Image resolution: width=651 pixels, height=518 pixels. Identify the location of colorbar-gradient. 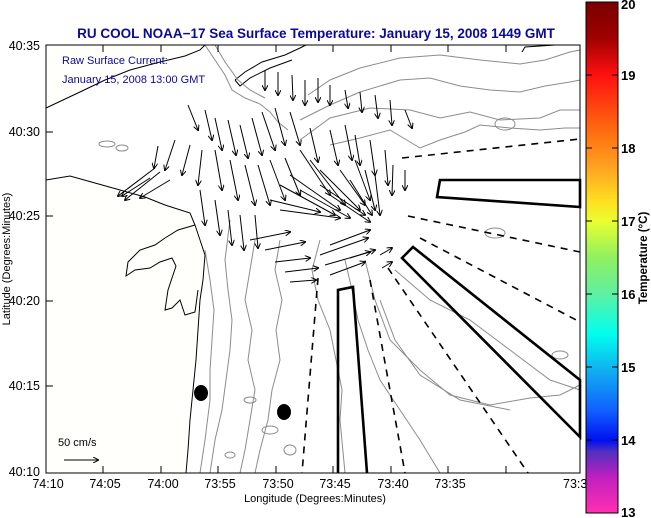
(602, 257).